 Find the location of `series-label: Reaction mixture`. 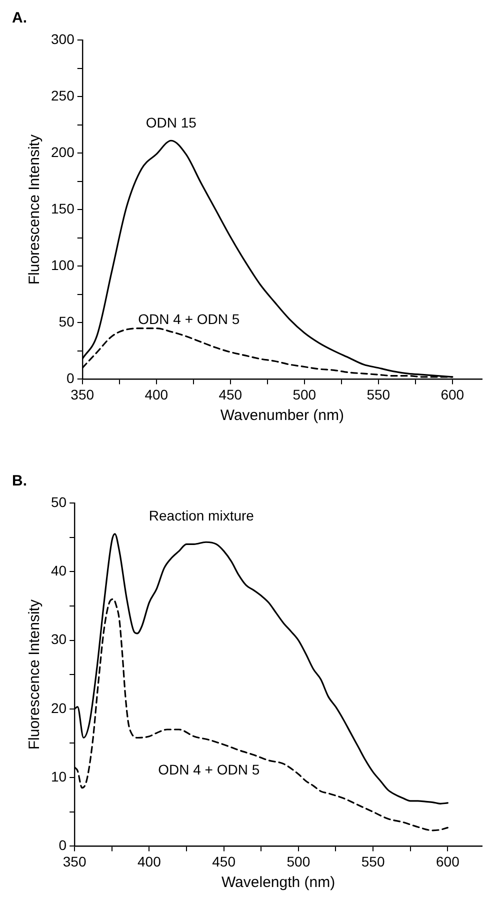

series-label: Reaction mixture is located at coordinates (201, 515).